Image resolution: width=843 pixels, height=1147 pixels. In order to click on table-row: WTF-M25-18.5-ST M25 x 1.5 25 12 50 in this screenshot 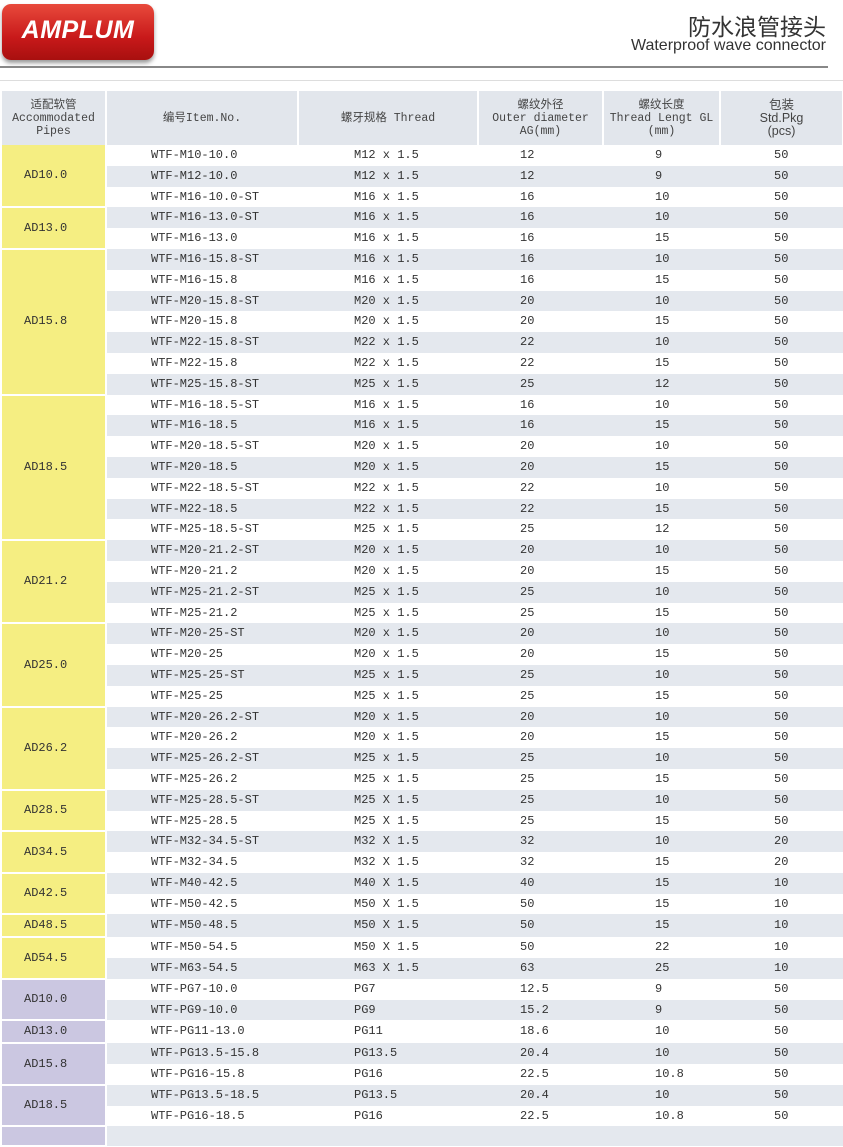, I will do `click(422, 529)`.